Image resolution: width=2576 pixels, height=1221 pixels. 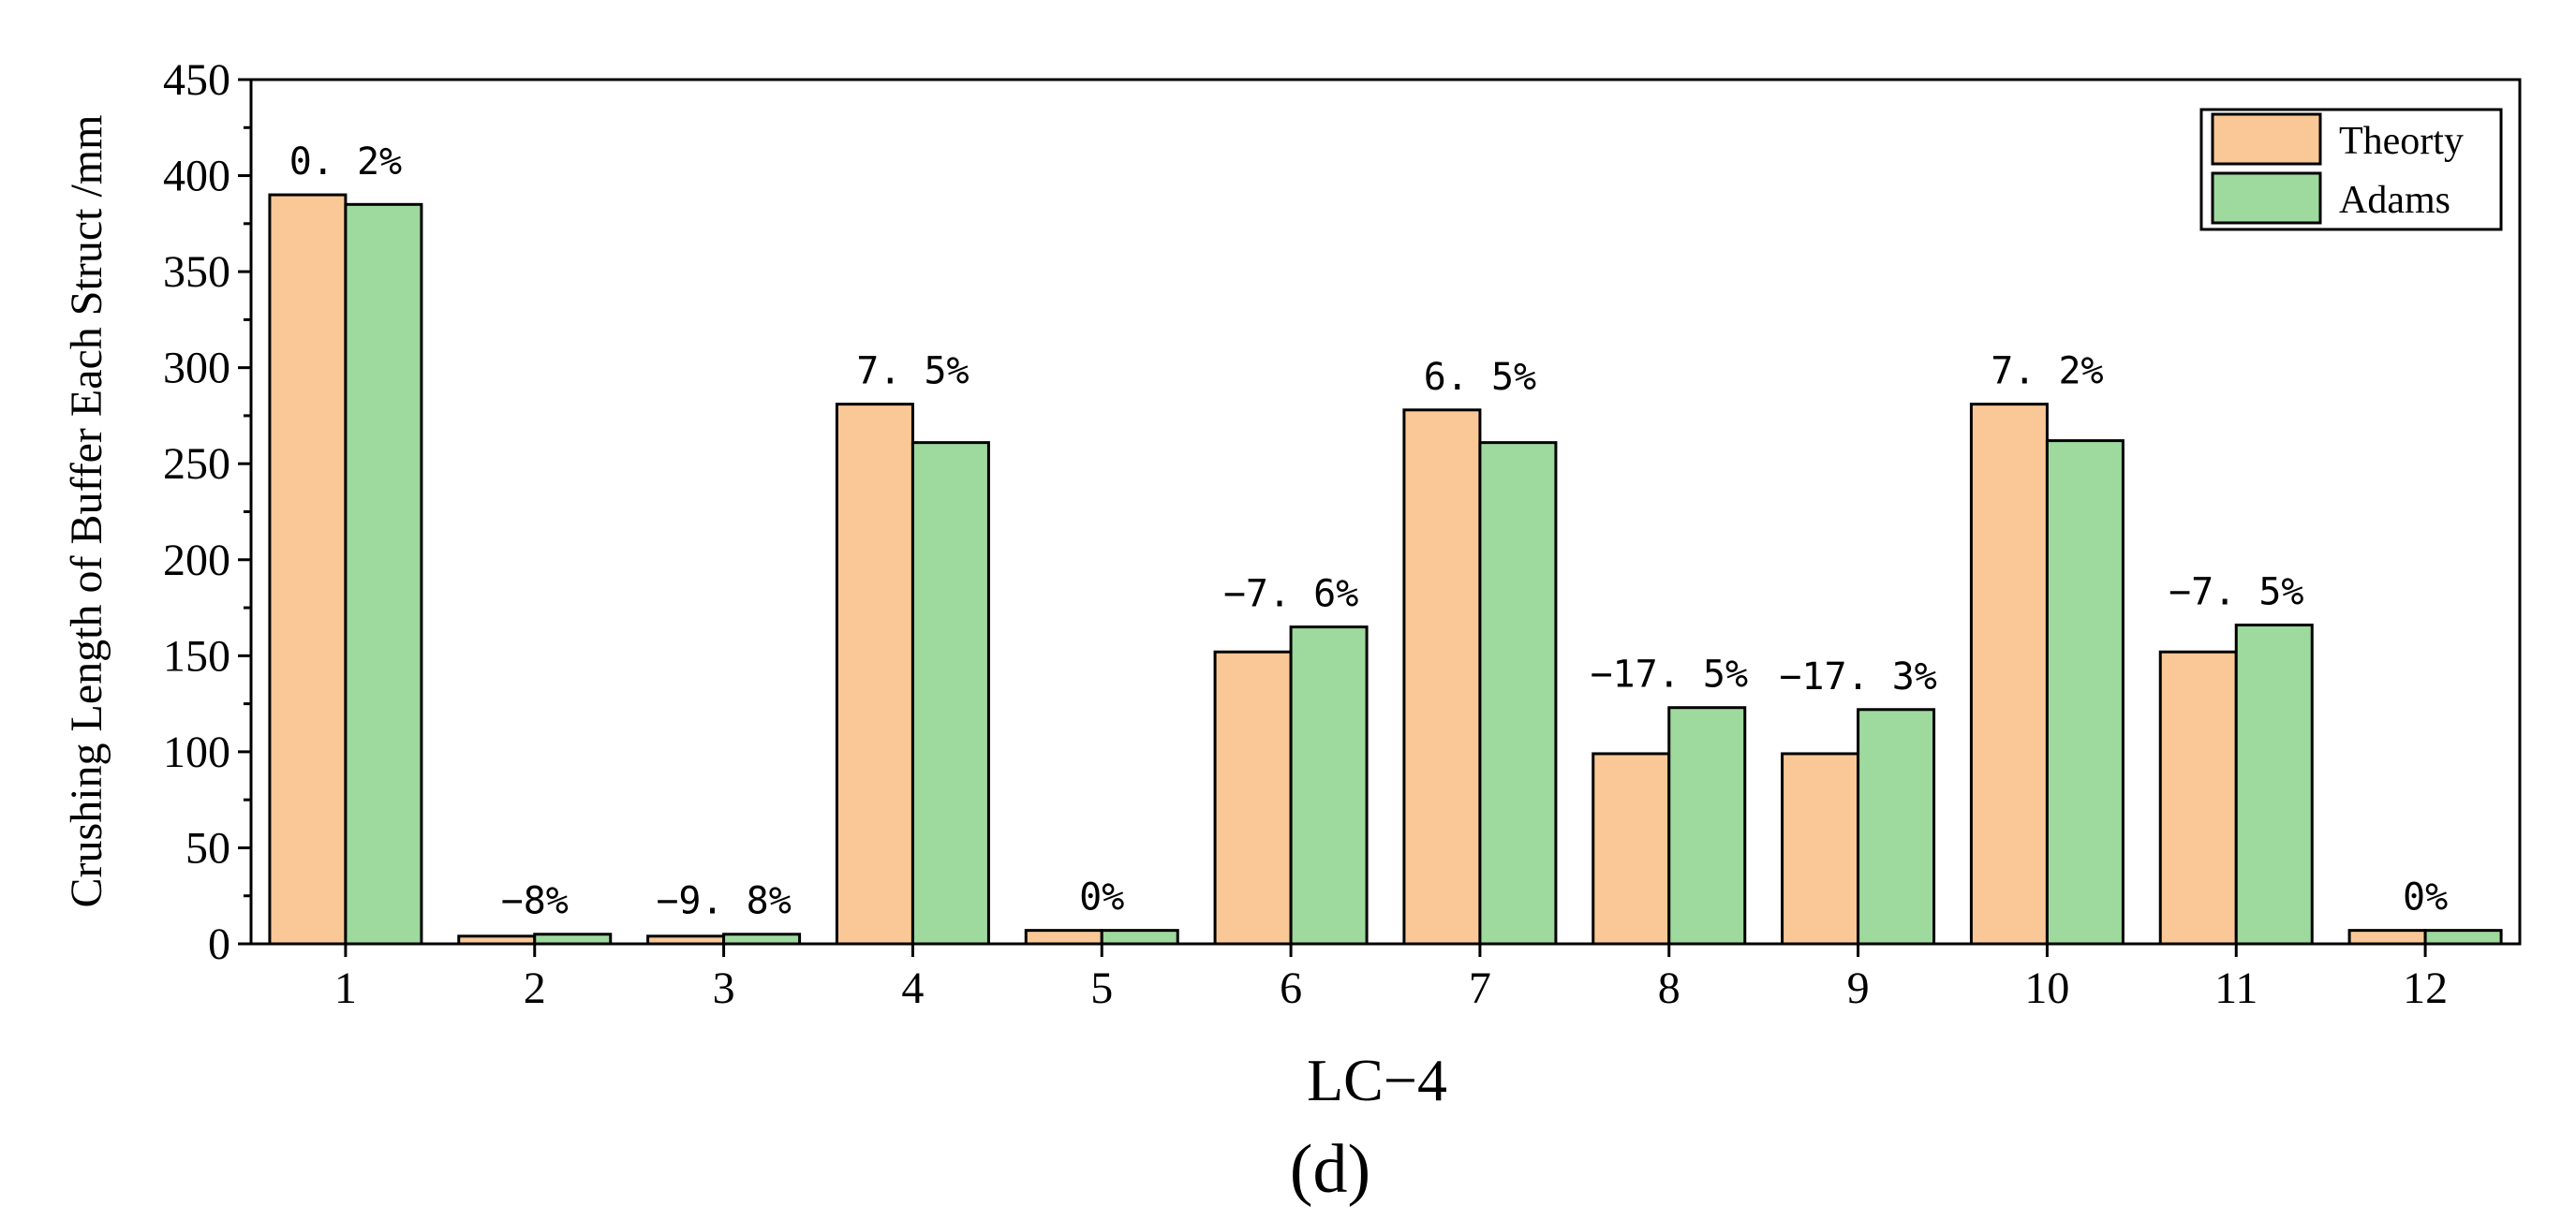 What do you see at coordinates (2401, 141) in the screenshot?
I see `legend-label-theorty: Theorty` at bounding box center [2401, 141].